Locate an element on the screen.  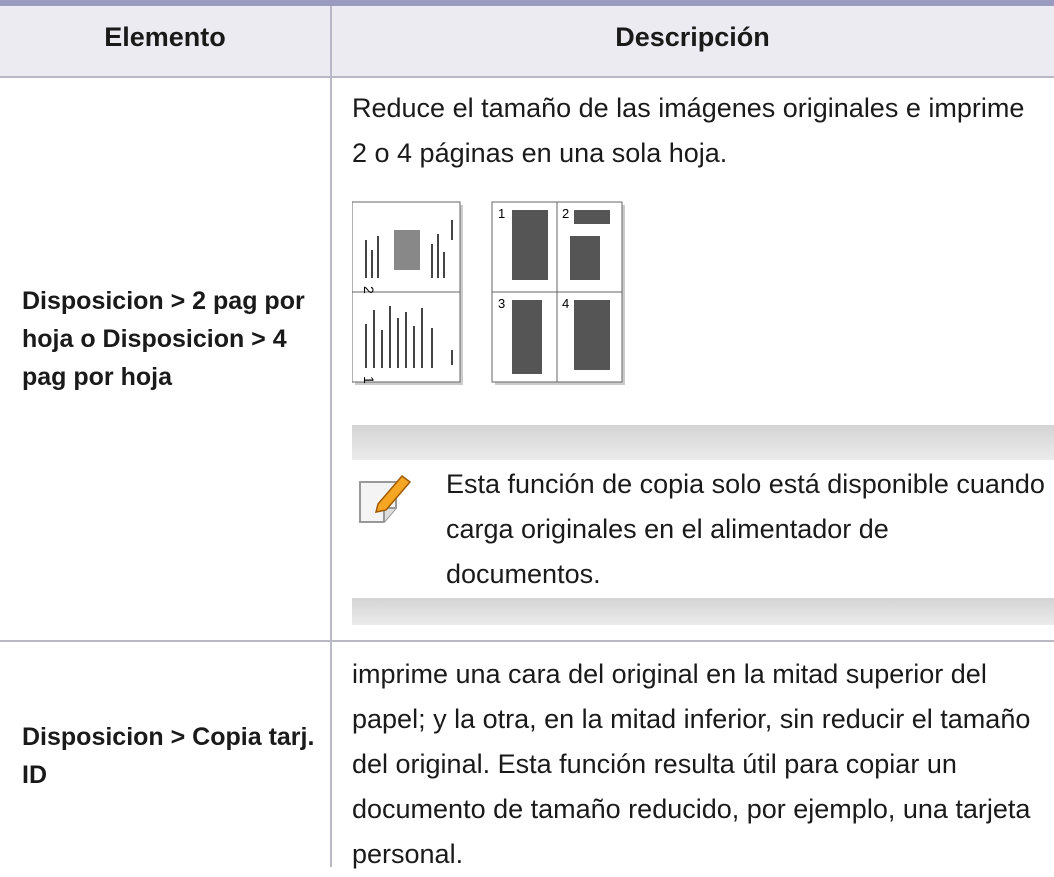
header-cell: Elemento is located at coordinates (165, 37).